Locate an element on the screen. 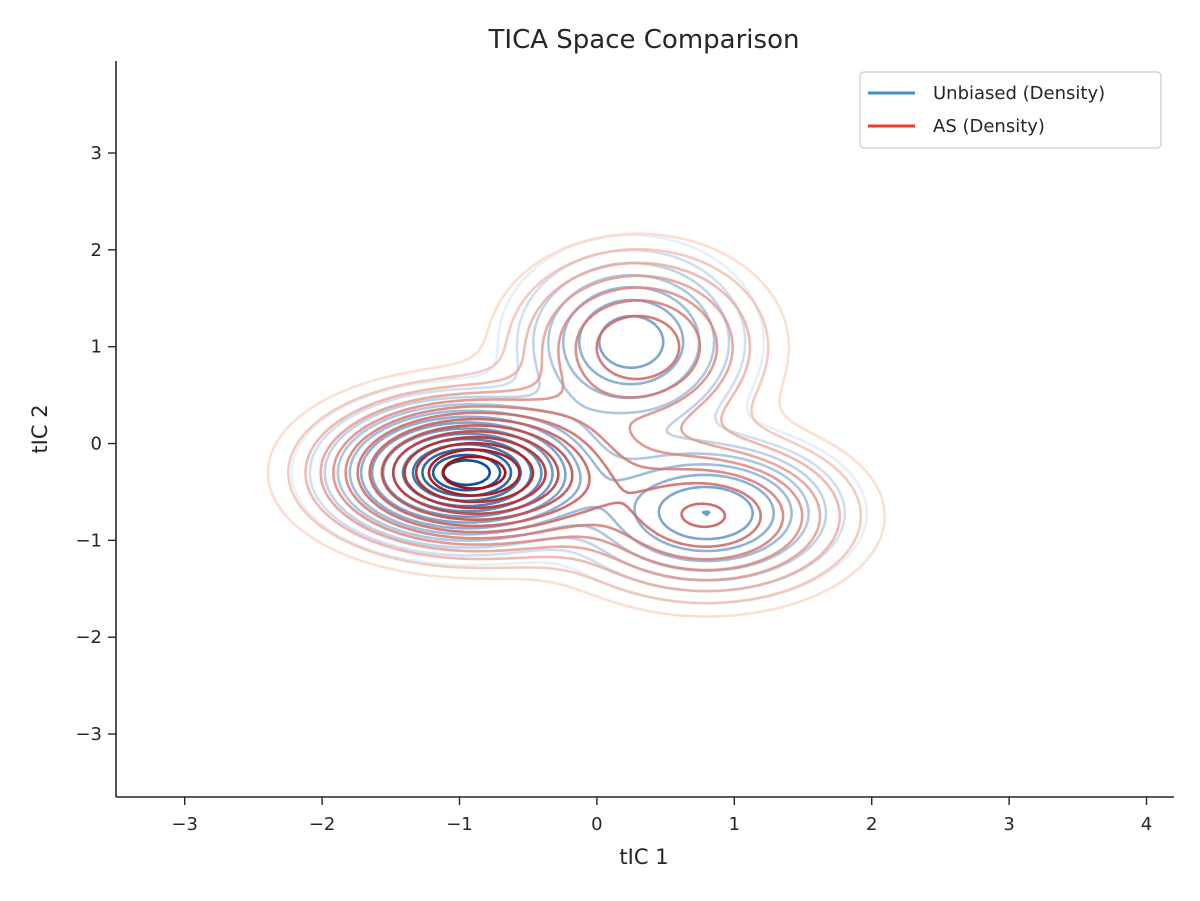 Image resolution: width=1200 pixels, height=901 pixels. x-axis-label: tIC 1 is located at coordinates (643, 857).